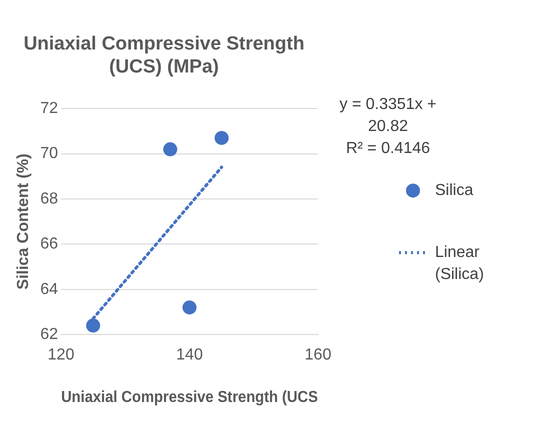 The image size is (533, 421). What do you see at coordinates (388, 149) in the screenshot?
I see `text: R² = 0.4146` at bounding box center [388, 149].